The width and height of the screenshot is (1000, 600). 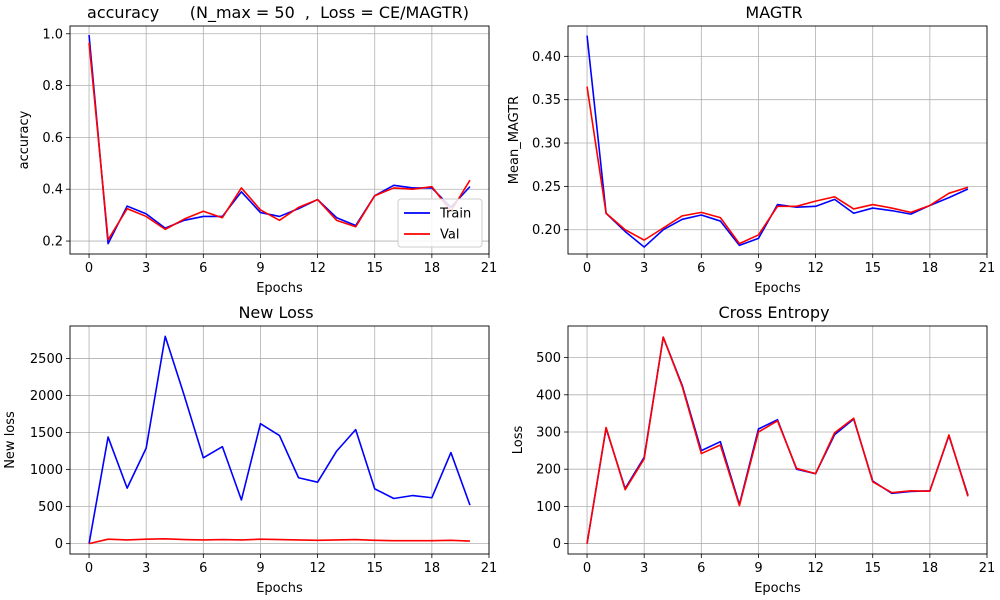 I want to click on y-axis-label: accuracy, so click(x=24, y=139).